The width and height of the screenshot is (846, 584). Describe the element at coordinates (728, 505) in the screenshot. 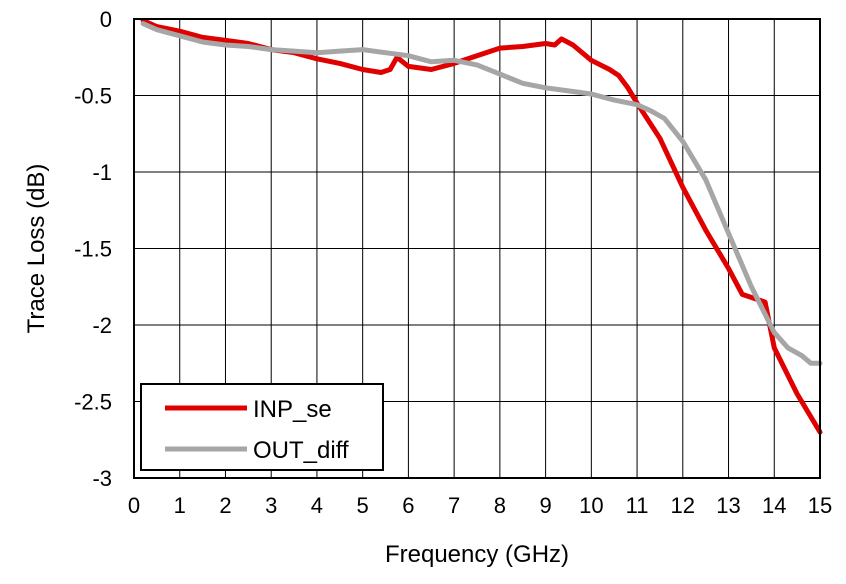

I see `x-tick-label: 13` at that location.